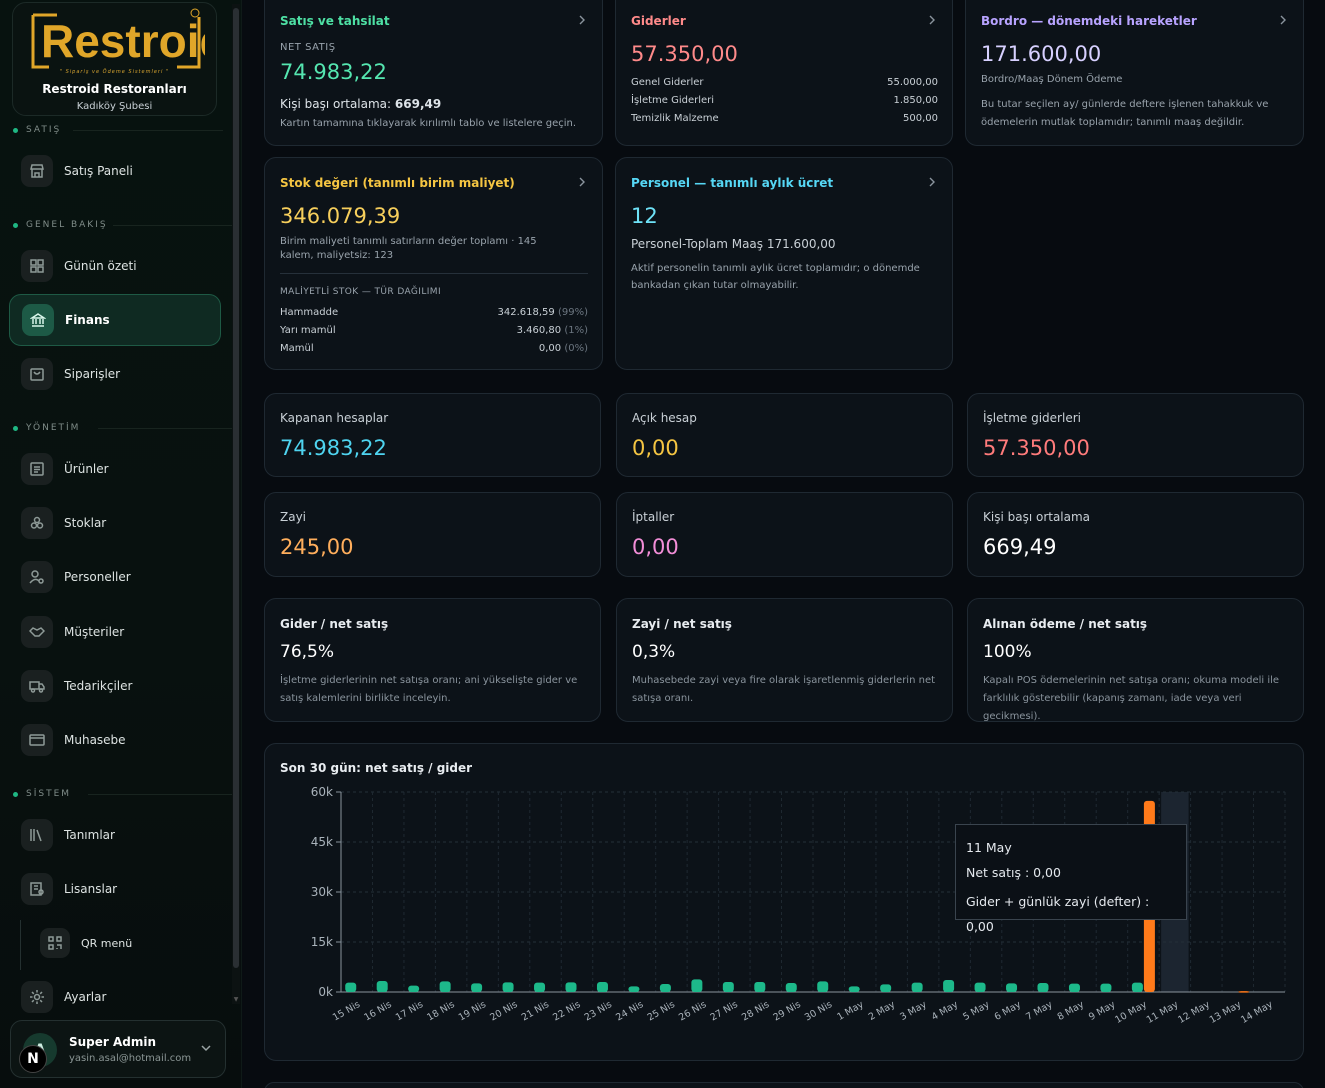  I want to click on chevron-right-icon, so click(582, 20).